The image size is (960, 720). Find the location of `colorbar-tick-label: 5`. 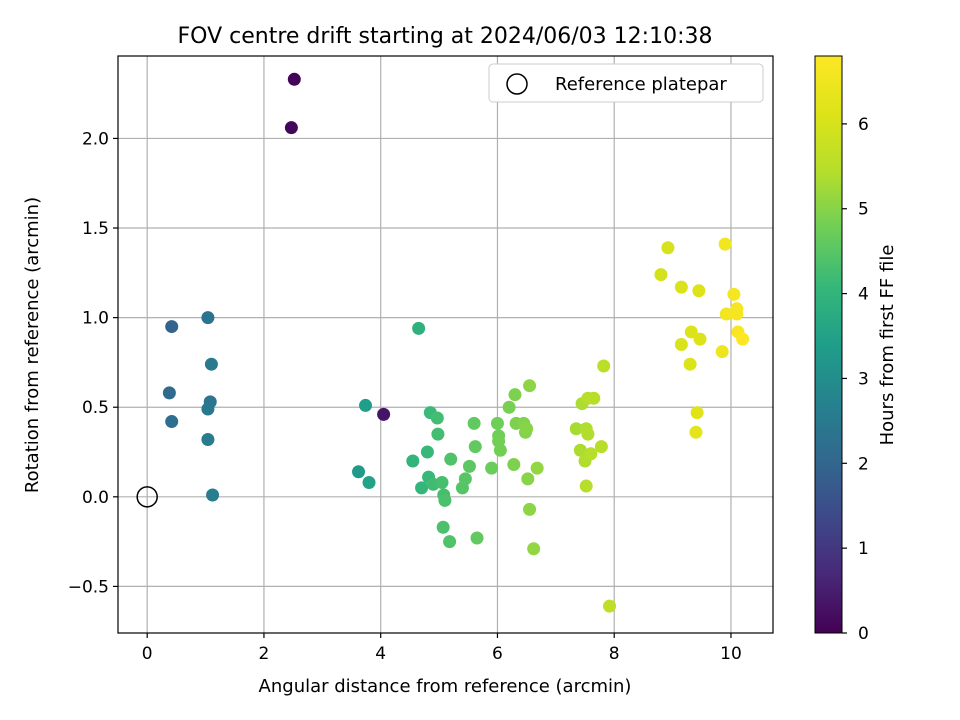

colorbar-tick-label: 5 is located at coordinates (863, 210).